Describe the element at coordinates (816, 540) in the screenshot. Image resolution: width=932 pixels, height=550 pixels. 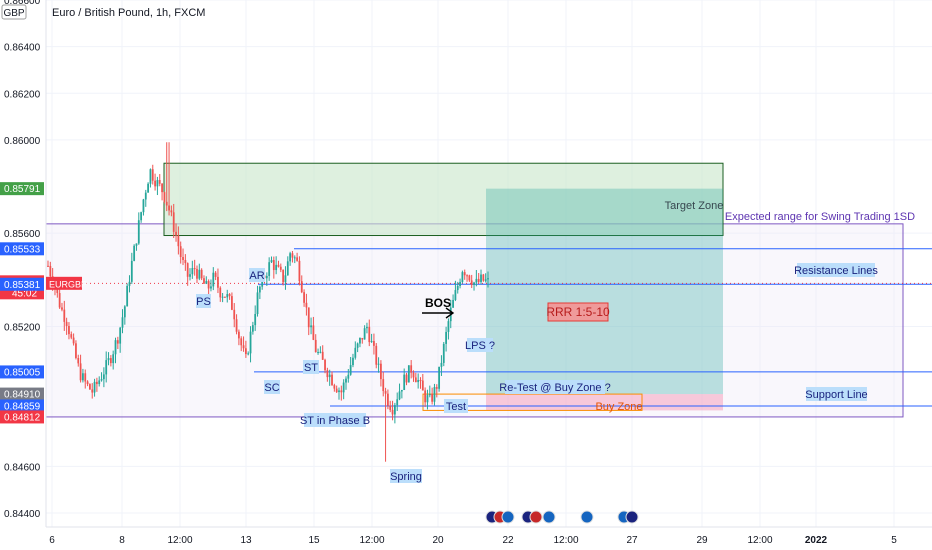
I see `x-tick-label: 2022` at that location.